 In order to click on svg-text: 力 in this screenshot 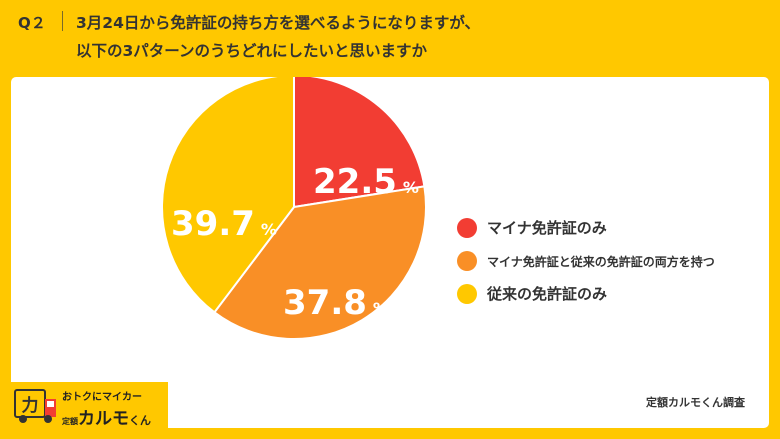, I will do `click(30, 405)`.